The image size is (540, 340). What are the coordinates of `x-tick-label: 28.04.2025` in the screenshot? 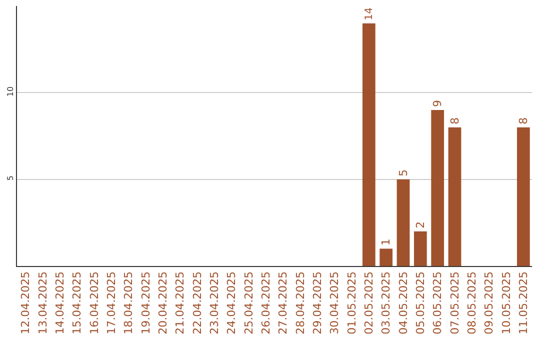 It's located at (300, 302).